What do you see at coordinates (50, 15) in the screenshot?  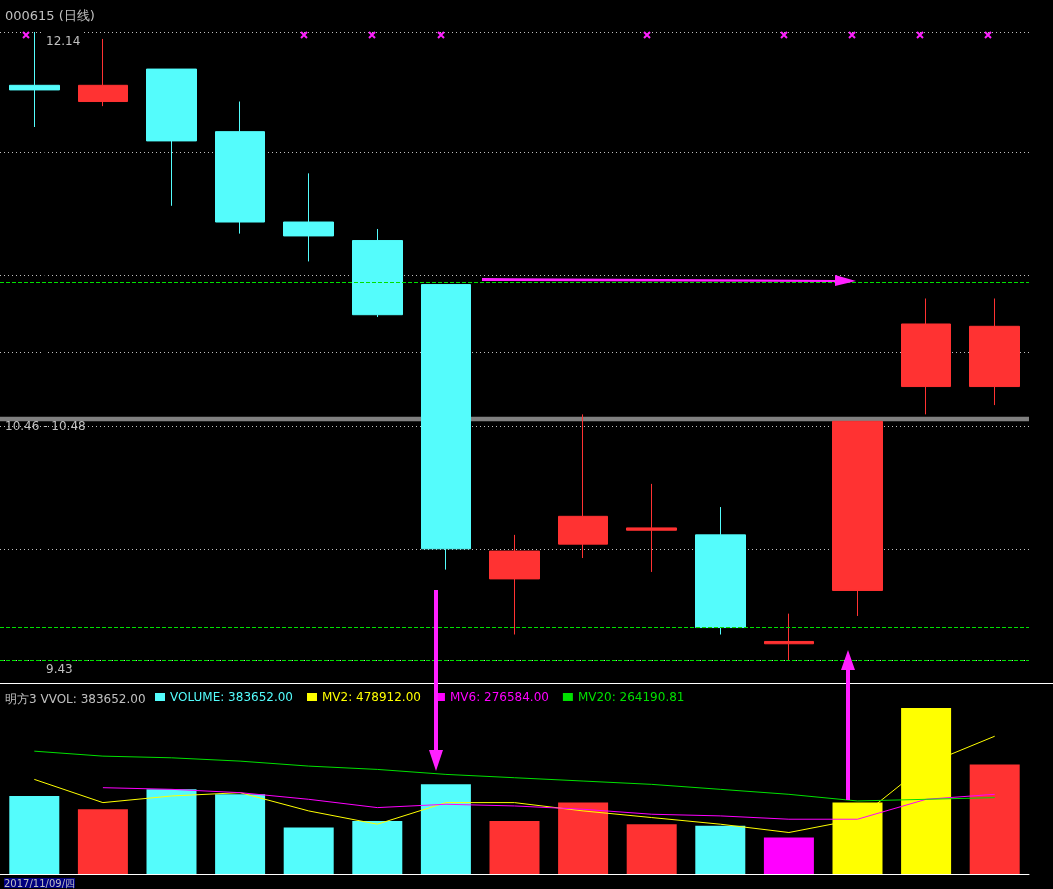 I see `chart-title: 000615 (日线)` at bounding box center [50, 15].